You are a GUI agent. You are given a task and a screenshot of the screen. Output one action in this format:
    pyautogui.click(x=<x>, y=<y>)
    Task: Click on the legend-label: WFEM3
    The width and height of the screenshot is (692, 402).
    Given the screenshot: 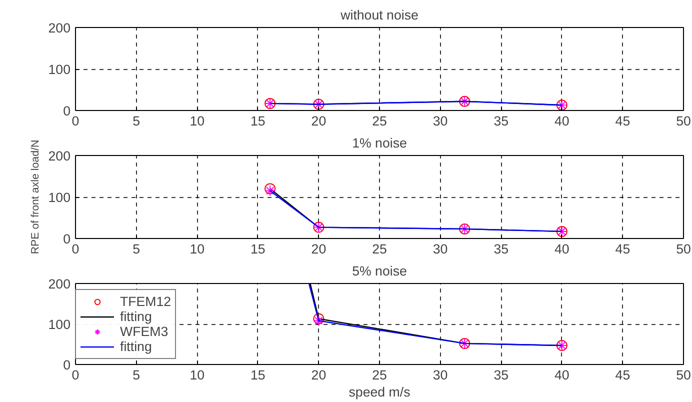 What is the action you would take?
    pyautogui.click(x=144, y=331)
    